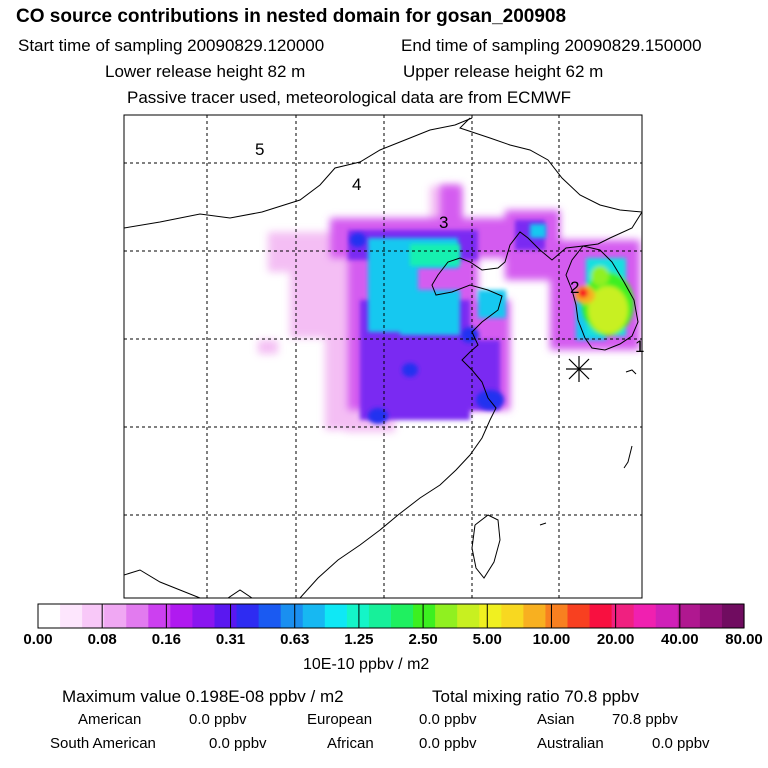  Describe the element at coordinates (645, 719) in the screenshot. I see `asian-value: 70.8 ppbv` at that location.